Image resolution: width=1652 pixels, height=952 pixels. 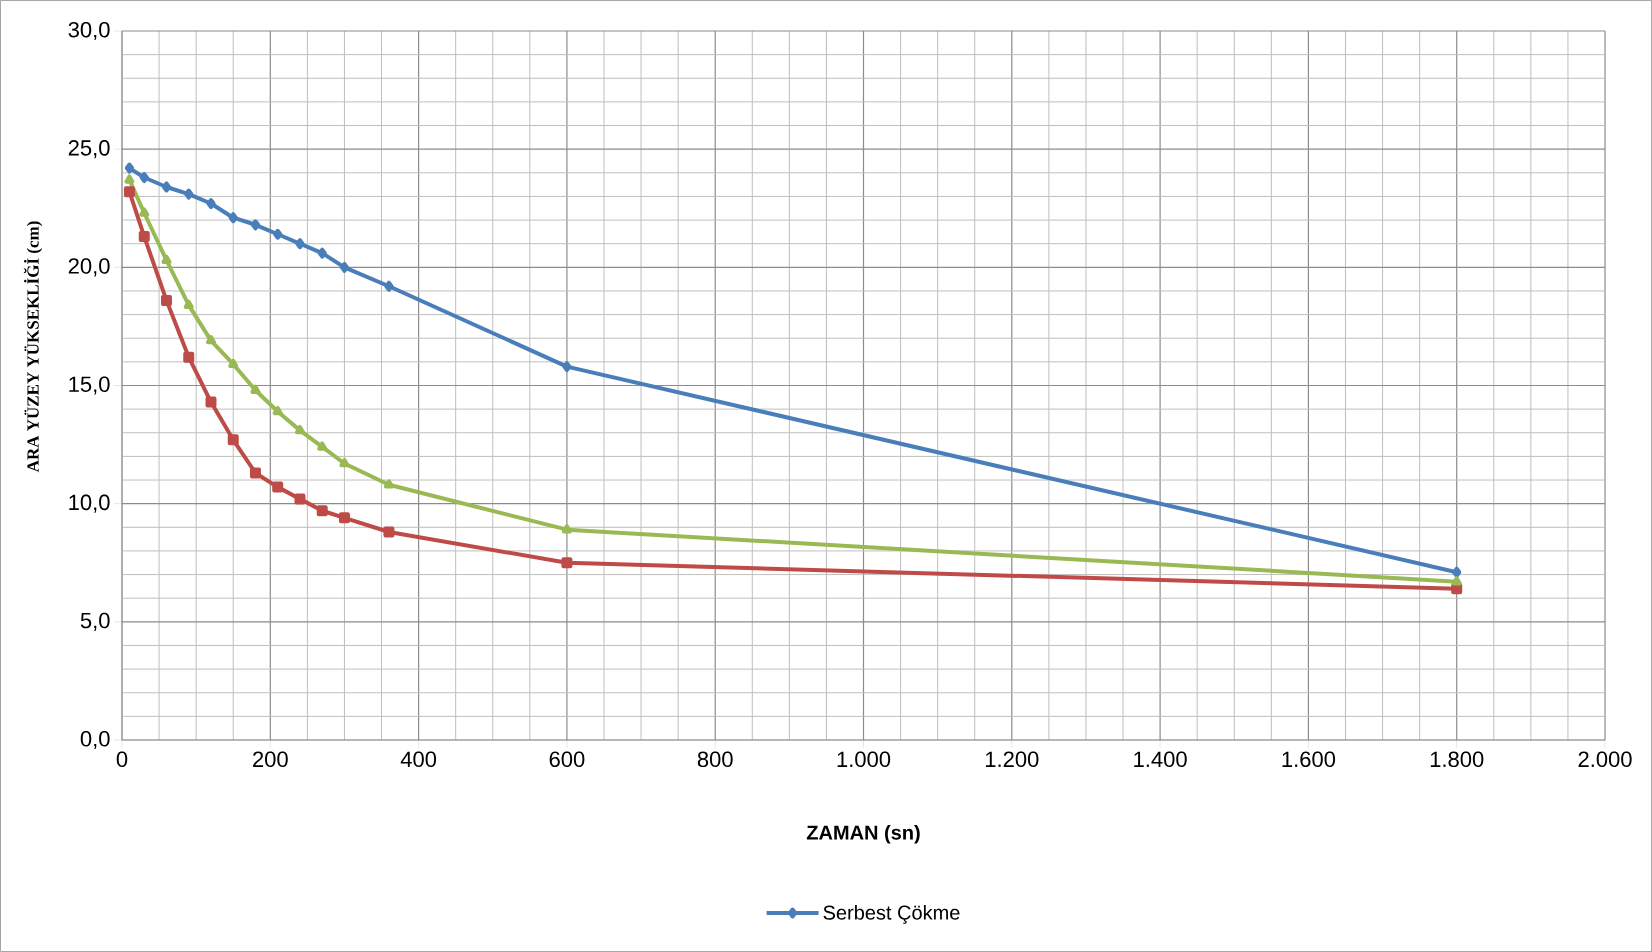 What do you see at coordinates (122, 759) in the screenshot?
I see `x-tick-label: 0` at bounding box center [122, 759].